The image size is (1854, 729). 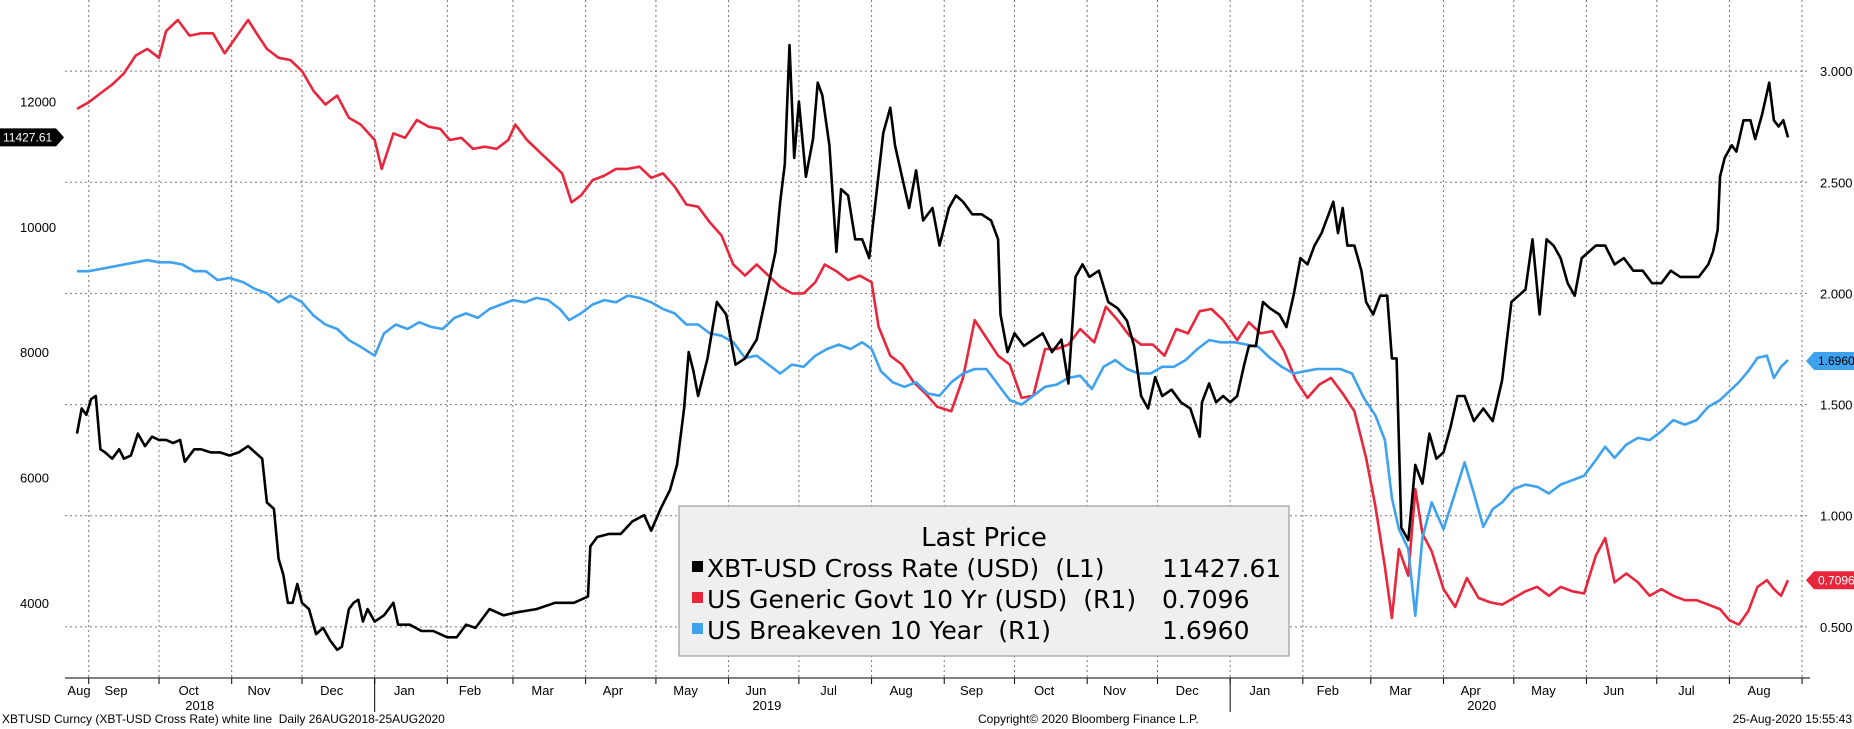 What do you see at coordinates (1836, 182) in the screenshot?
I see `right-tick-label: 2.500` at bounding box center [1836, 182].